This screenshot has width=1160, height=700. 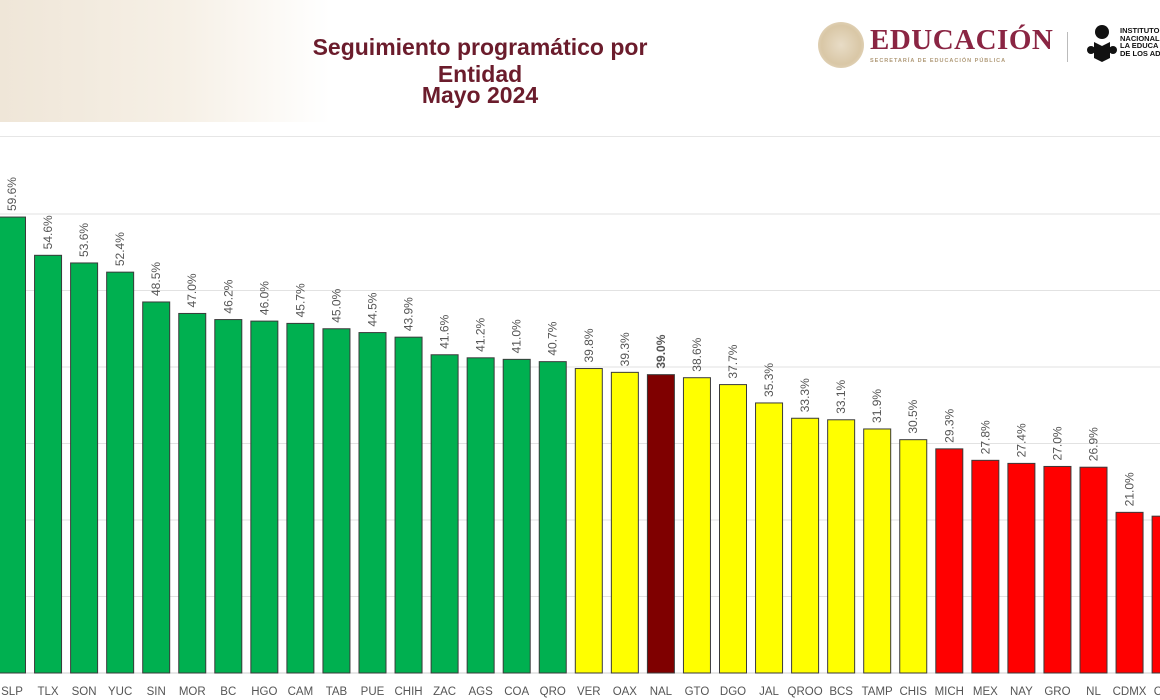 I want to click on category-label: CAM, so click(x=301, y=692).